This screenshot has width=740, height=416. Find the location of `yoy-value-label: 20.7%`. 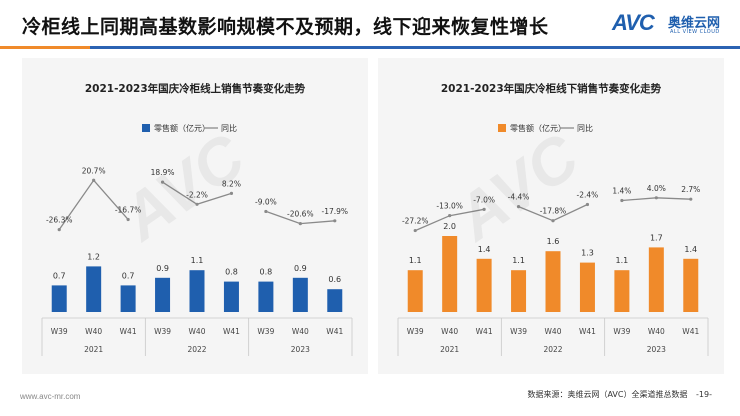

yoy-value-label: 20.7% is located at coordinates (94, 170).